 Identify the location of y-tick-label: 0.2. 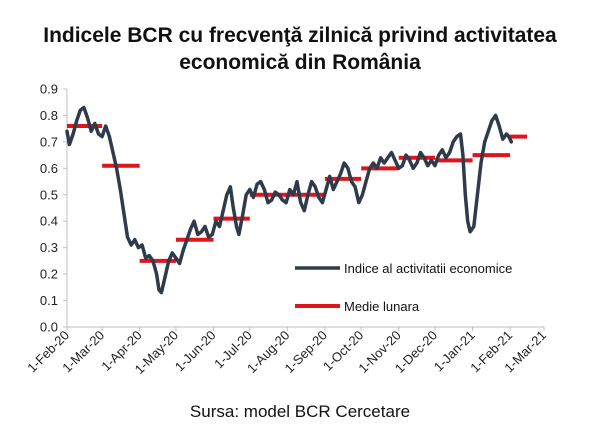
(49, 274).